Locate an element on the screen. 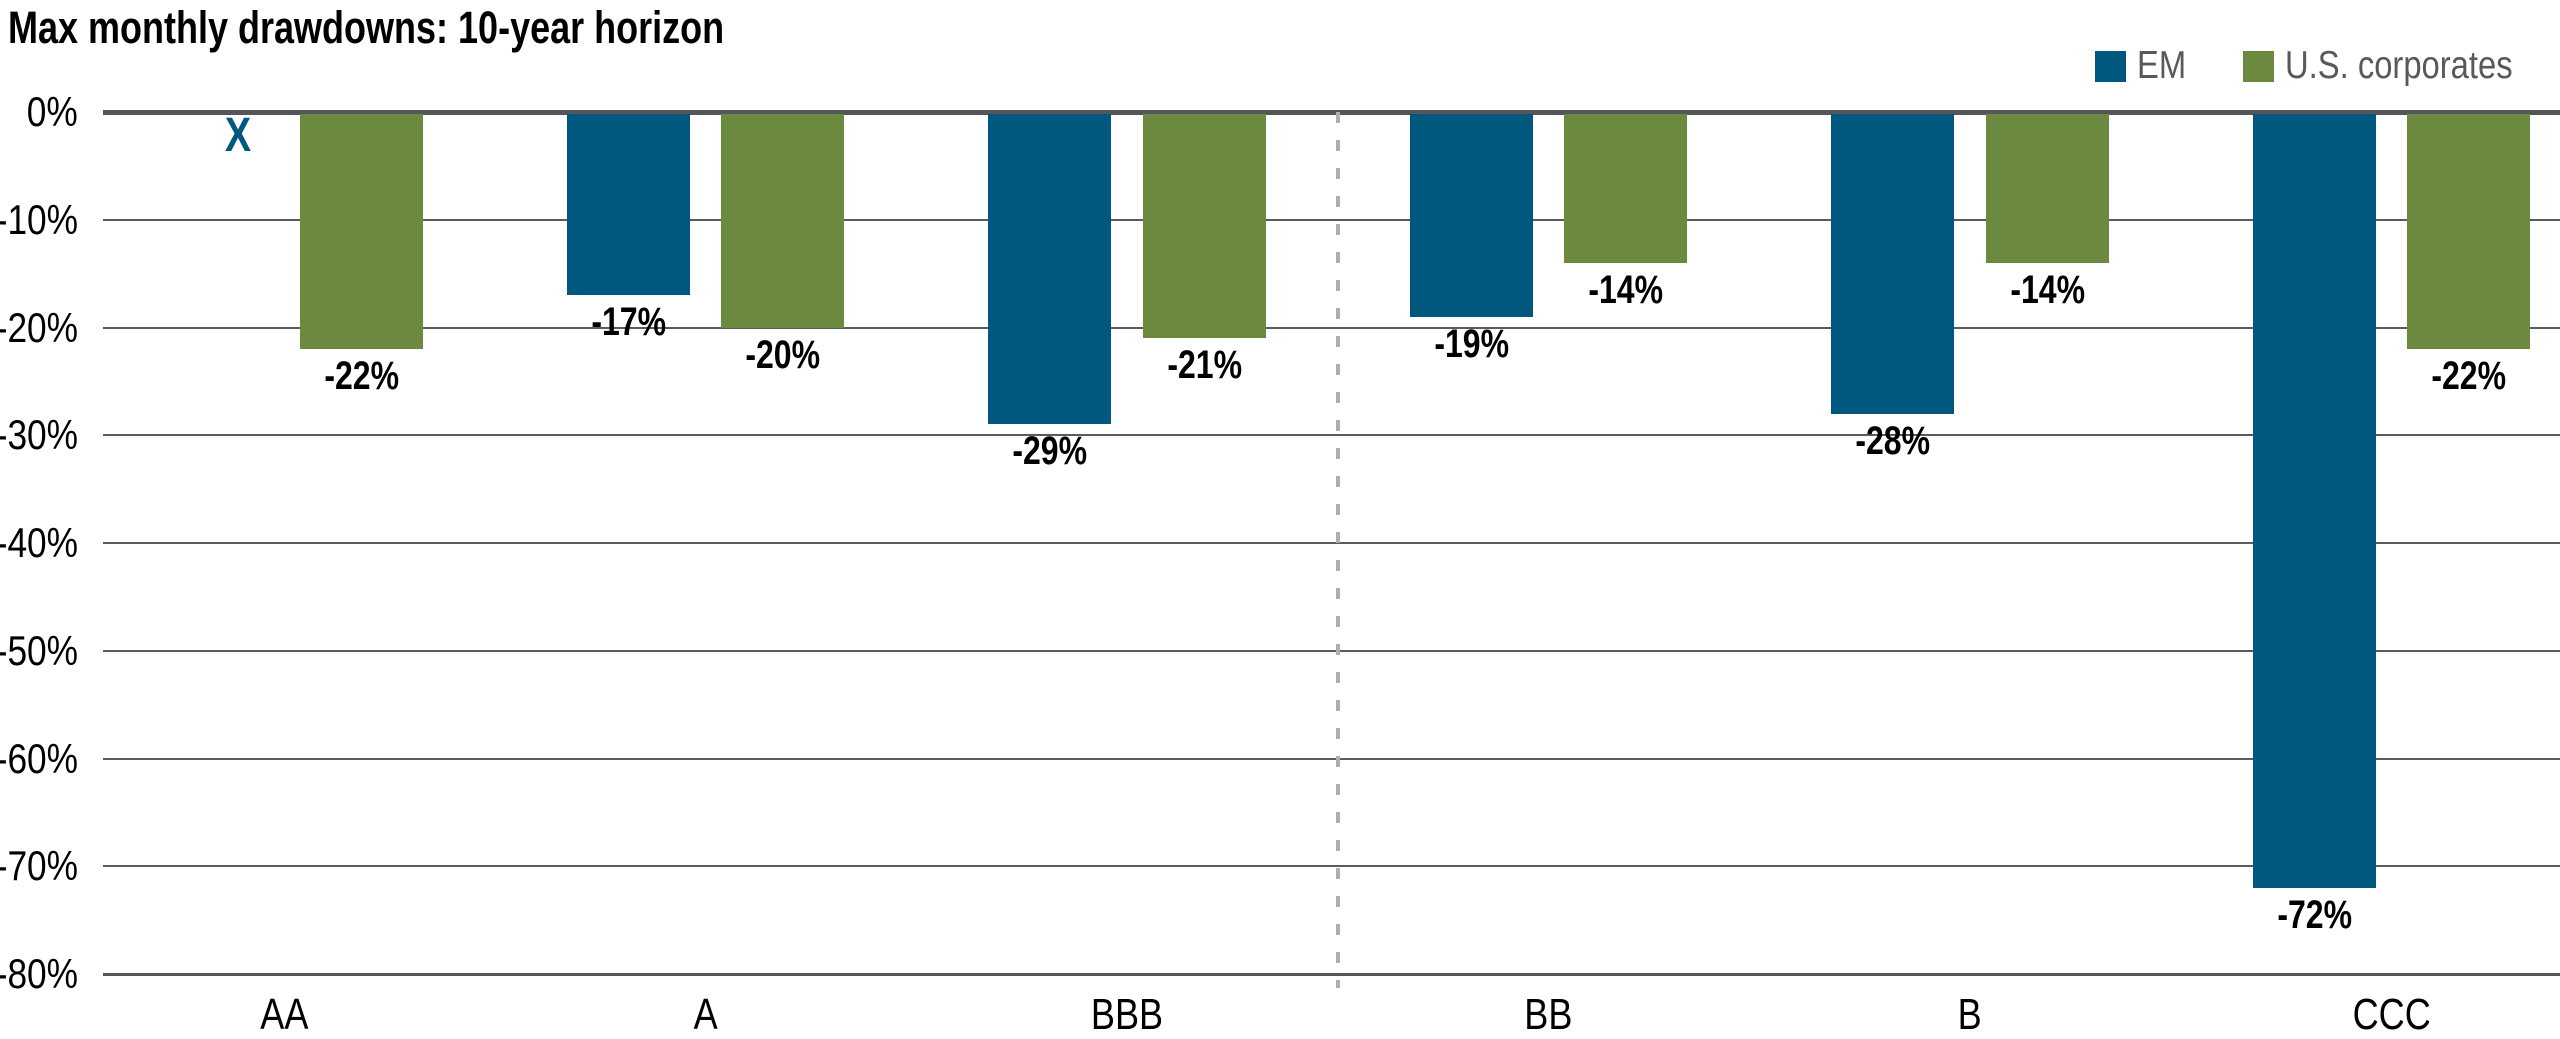 The image size is (2560, 1039). y-tick-label: -80% is located at coordinates (39, 974).